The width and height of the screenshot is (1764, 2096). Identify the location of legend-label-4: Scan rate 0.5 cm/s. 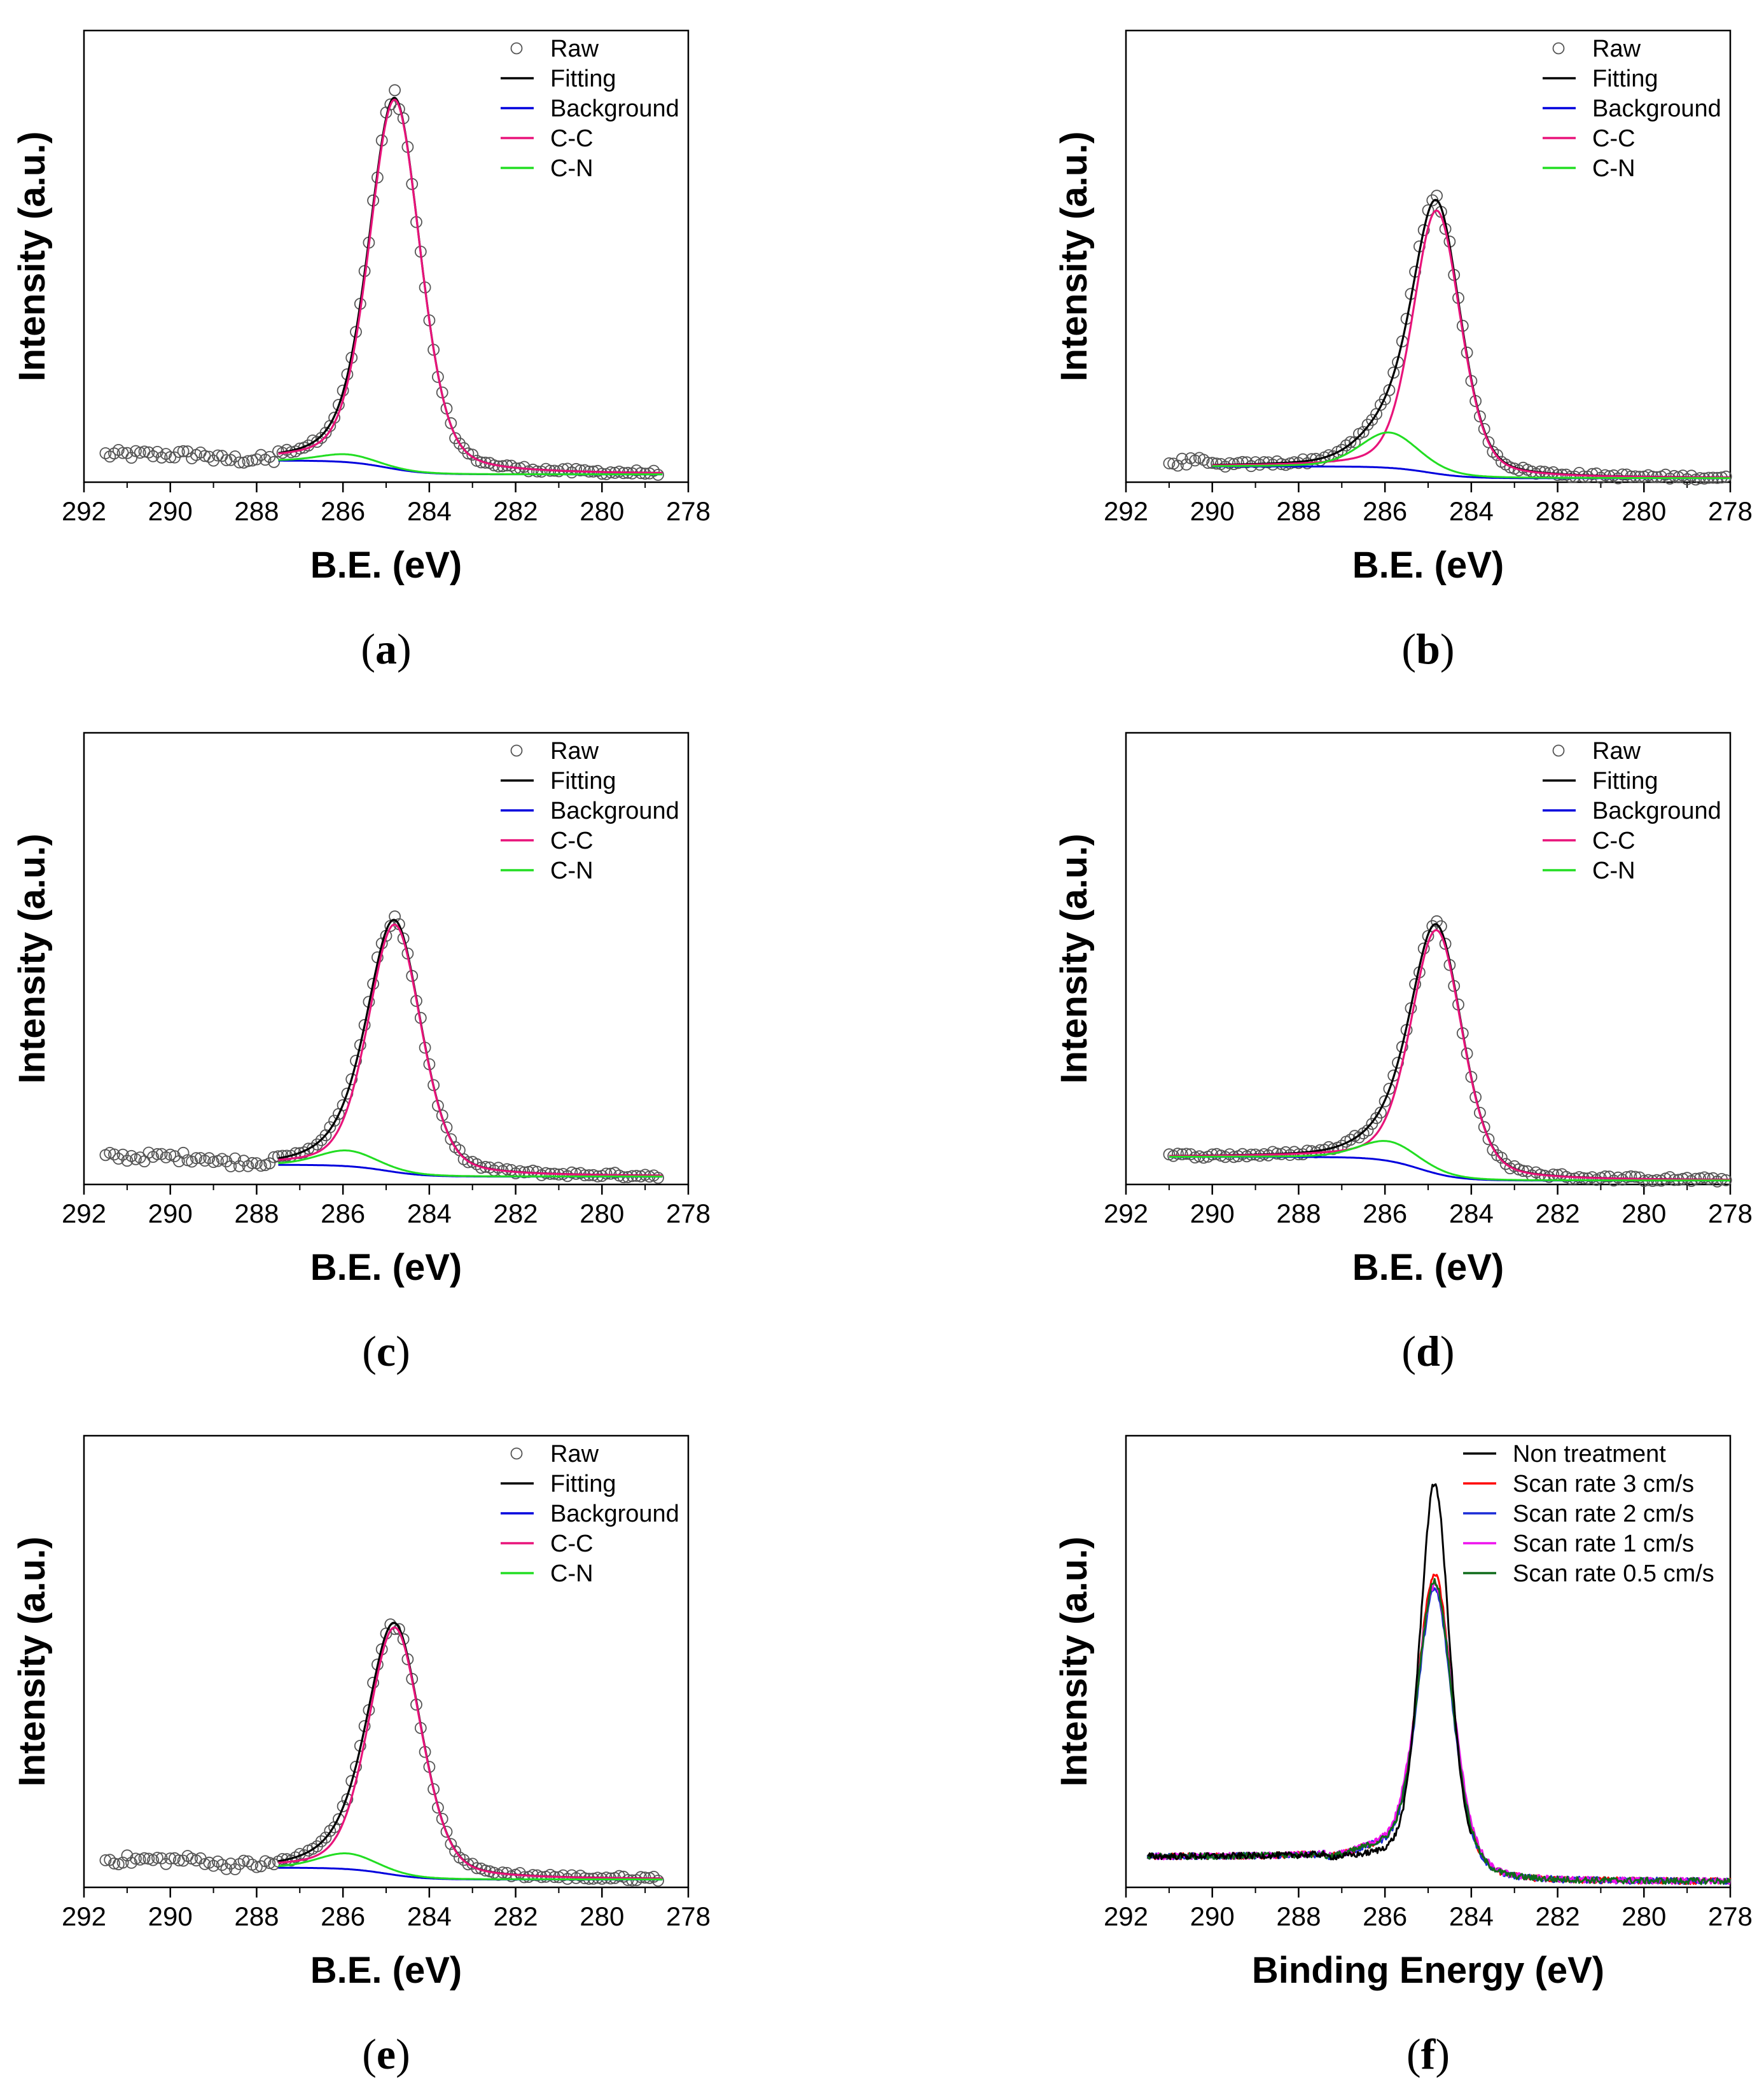
(1613, 1573).